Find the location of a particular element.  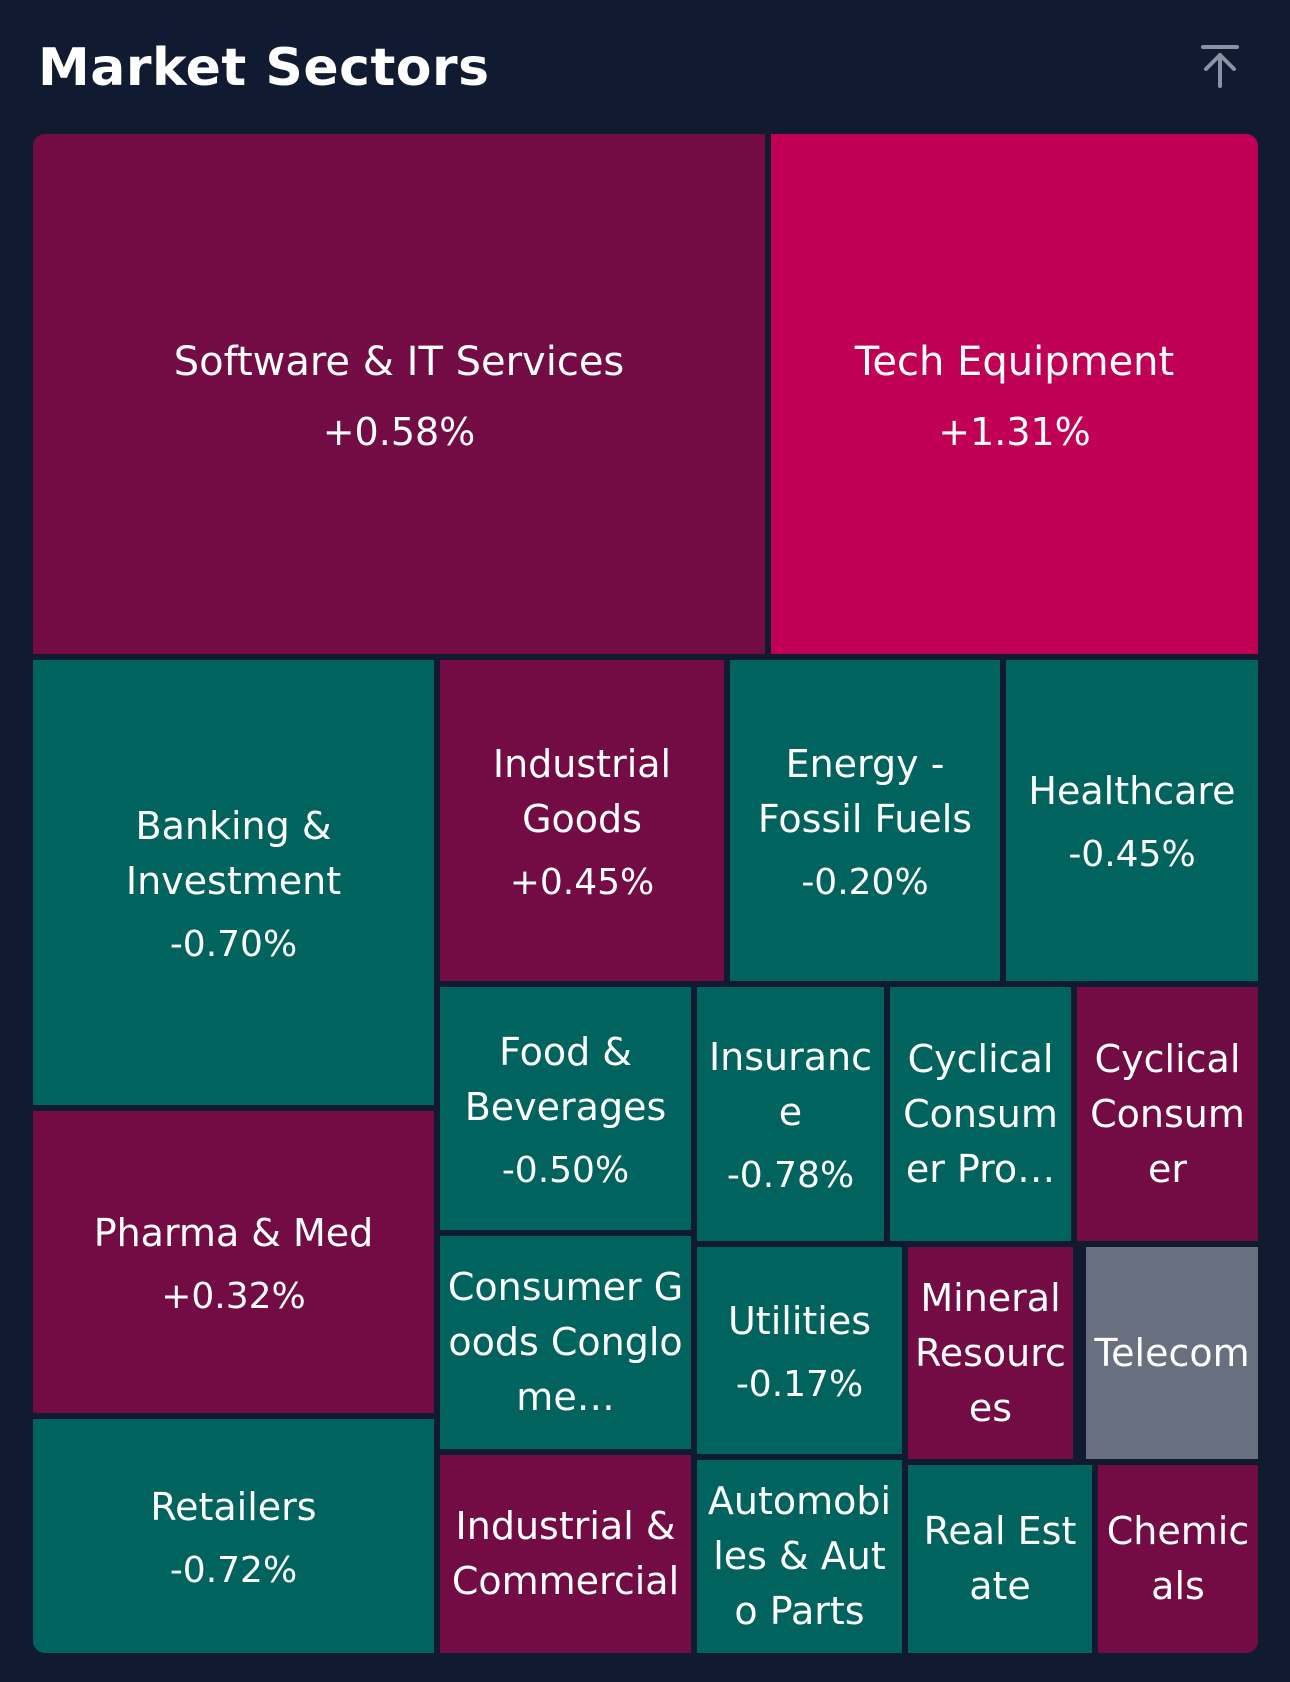

tile-name: Tech Equipment is located at coordinates (1014, 361).